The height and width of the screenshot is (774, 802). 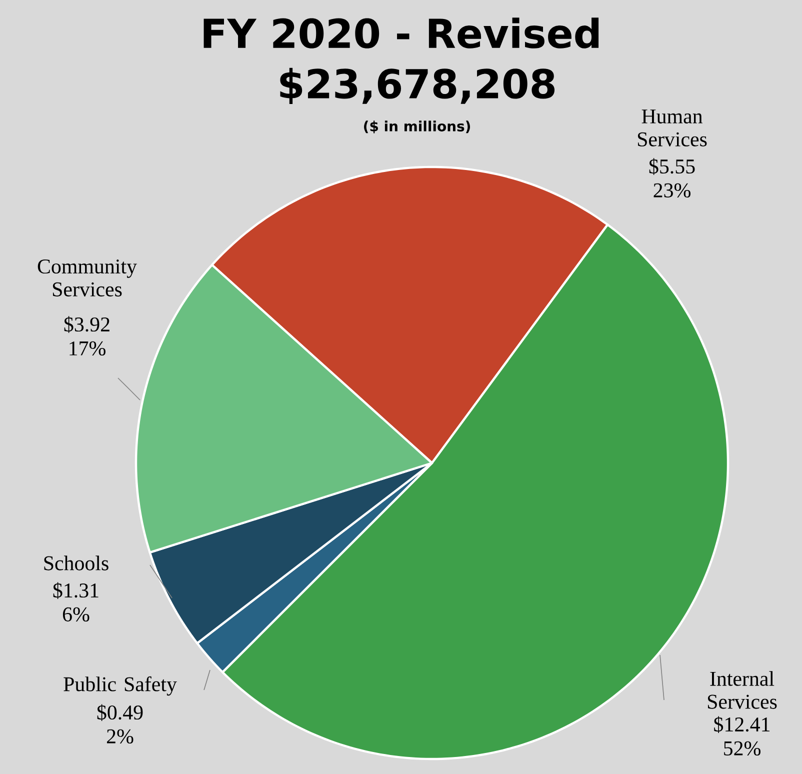 I want to click on chart-title: FY 2020 - Revised, so click(x=401, y=33).